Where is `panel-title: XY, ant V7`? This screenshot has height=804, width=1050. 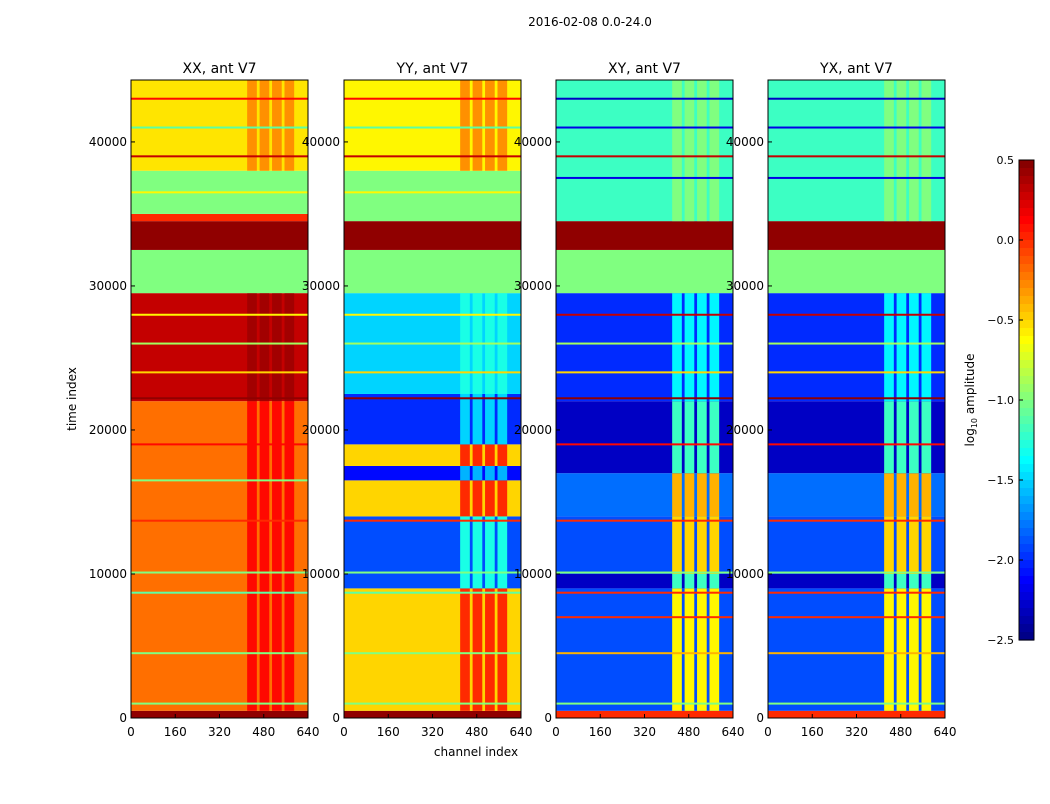
panel-title: XY, ant V7 is located at coordinates (644, 69).